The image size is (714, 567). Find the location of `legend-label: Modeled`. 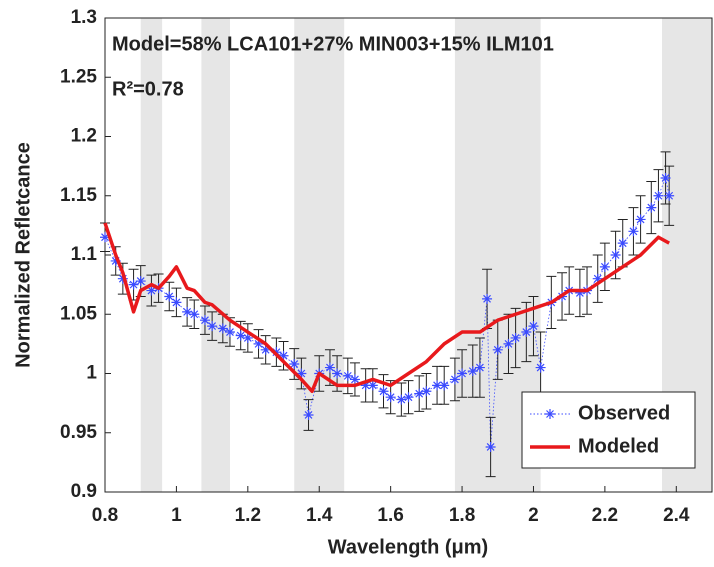

legend-label: Modeled is located at coordinates (618, 446).